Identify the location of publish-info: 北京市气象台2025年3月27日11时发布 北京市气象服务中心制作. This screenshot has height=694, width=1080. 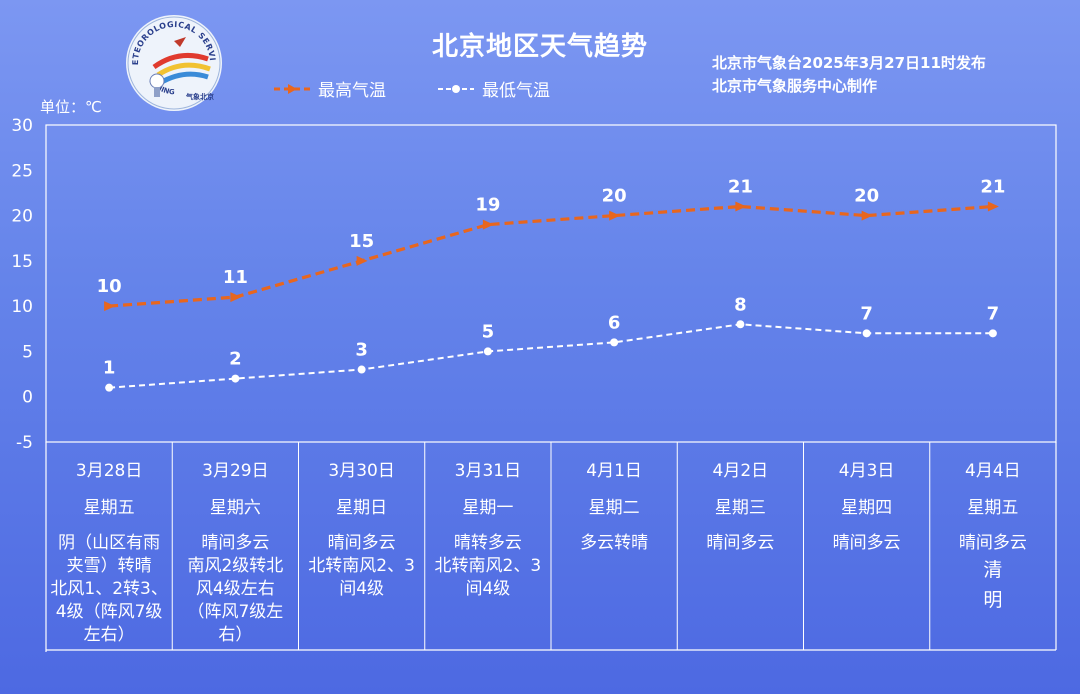
(849, 75).